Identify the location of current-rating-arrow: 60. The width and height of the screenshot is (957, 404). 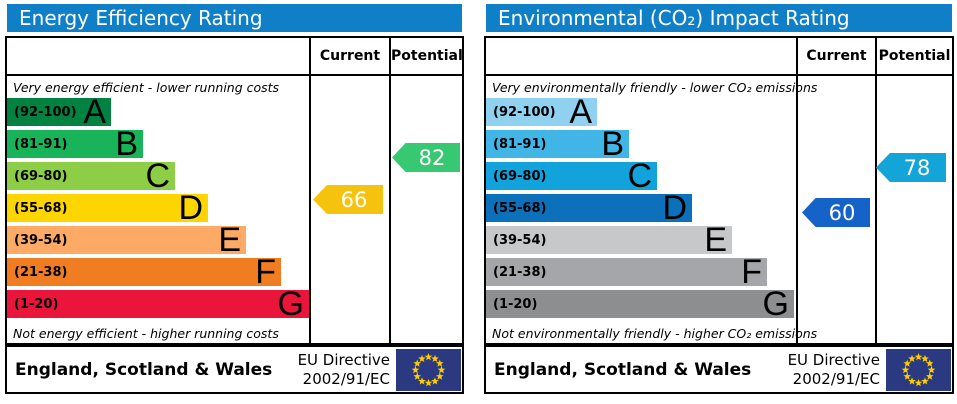
(836, 212).